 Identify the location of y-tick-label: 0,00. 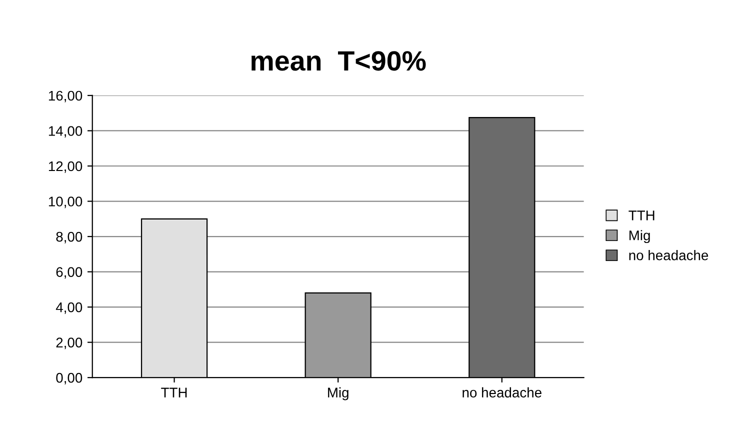
(69, 378).